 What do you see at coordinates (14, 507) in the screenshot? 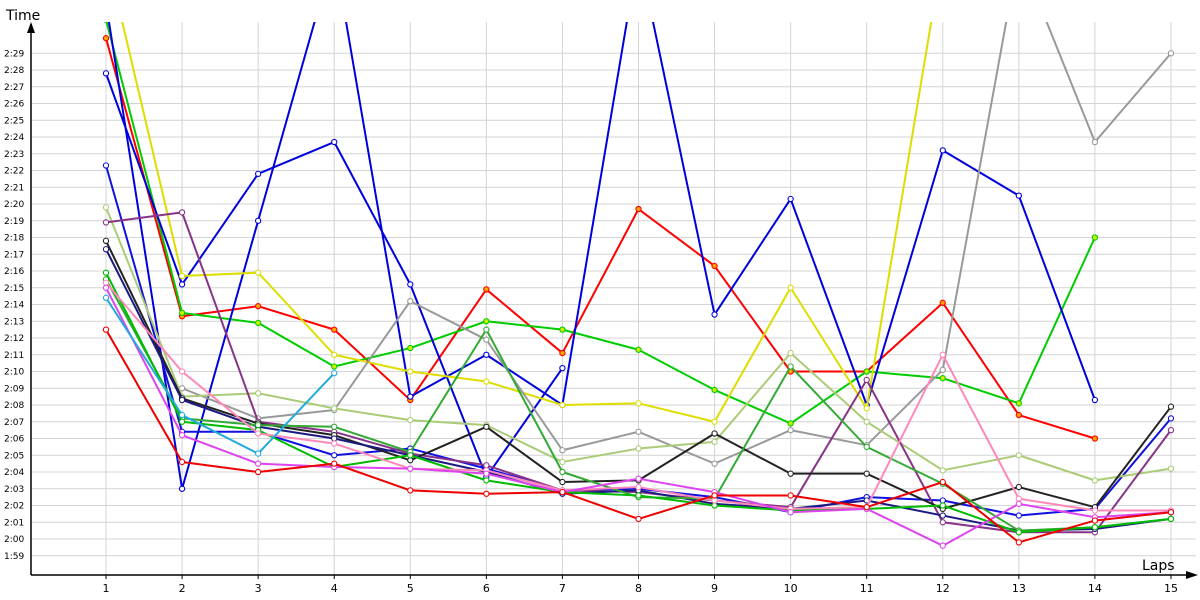
I see `y-tick-label: 2:02` at bounding box center [14, 507].